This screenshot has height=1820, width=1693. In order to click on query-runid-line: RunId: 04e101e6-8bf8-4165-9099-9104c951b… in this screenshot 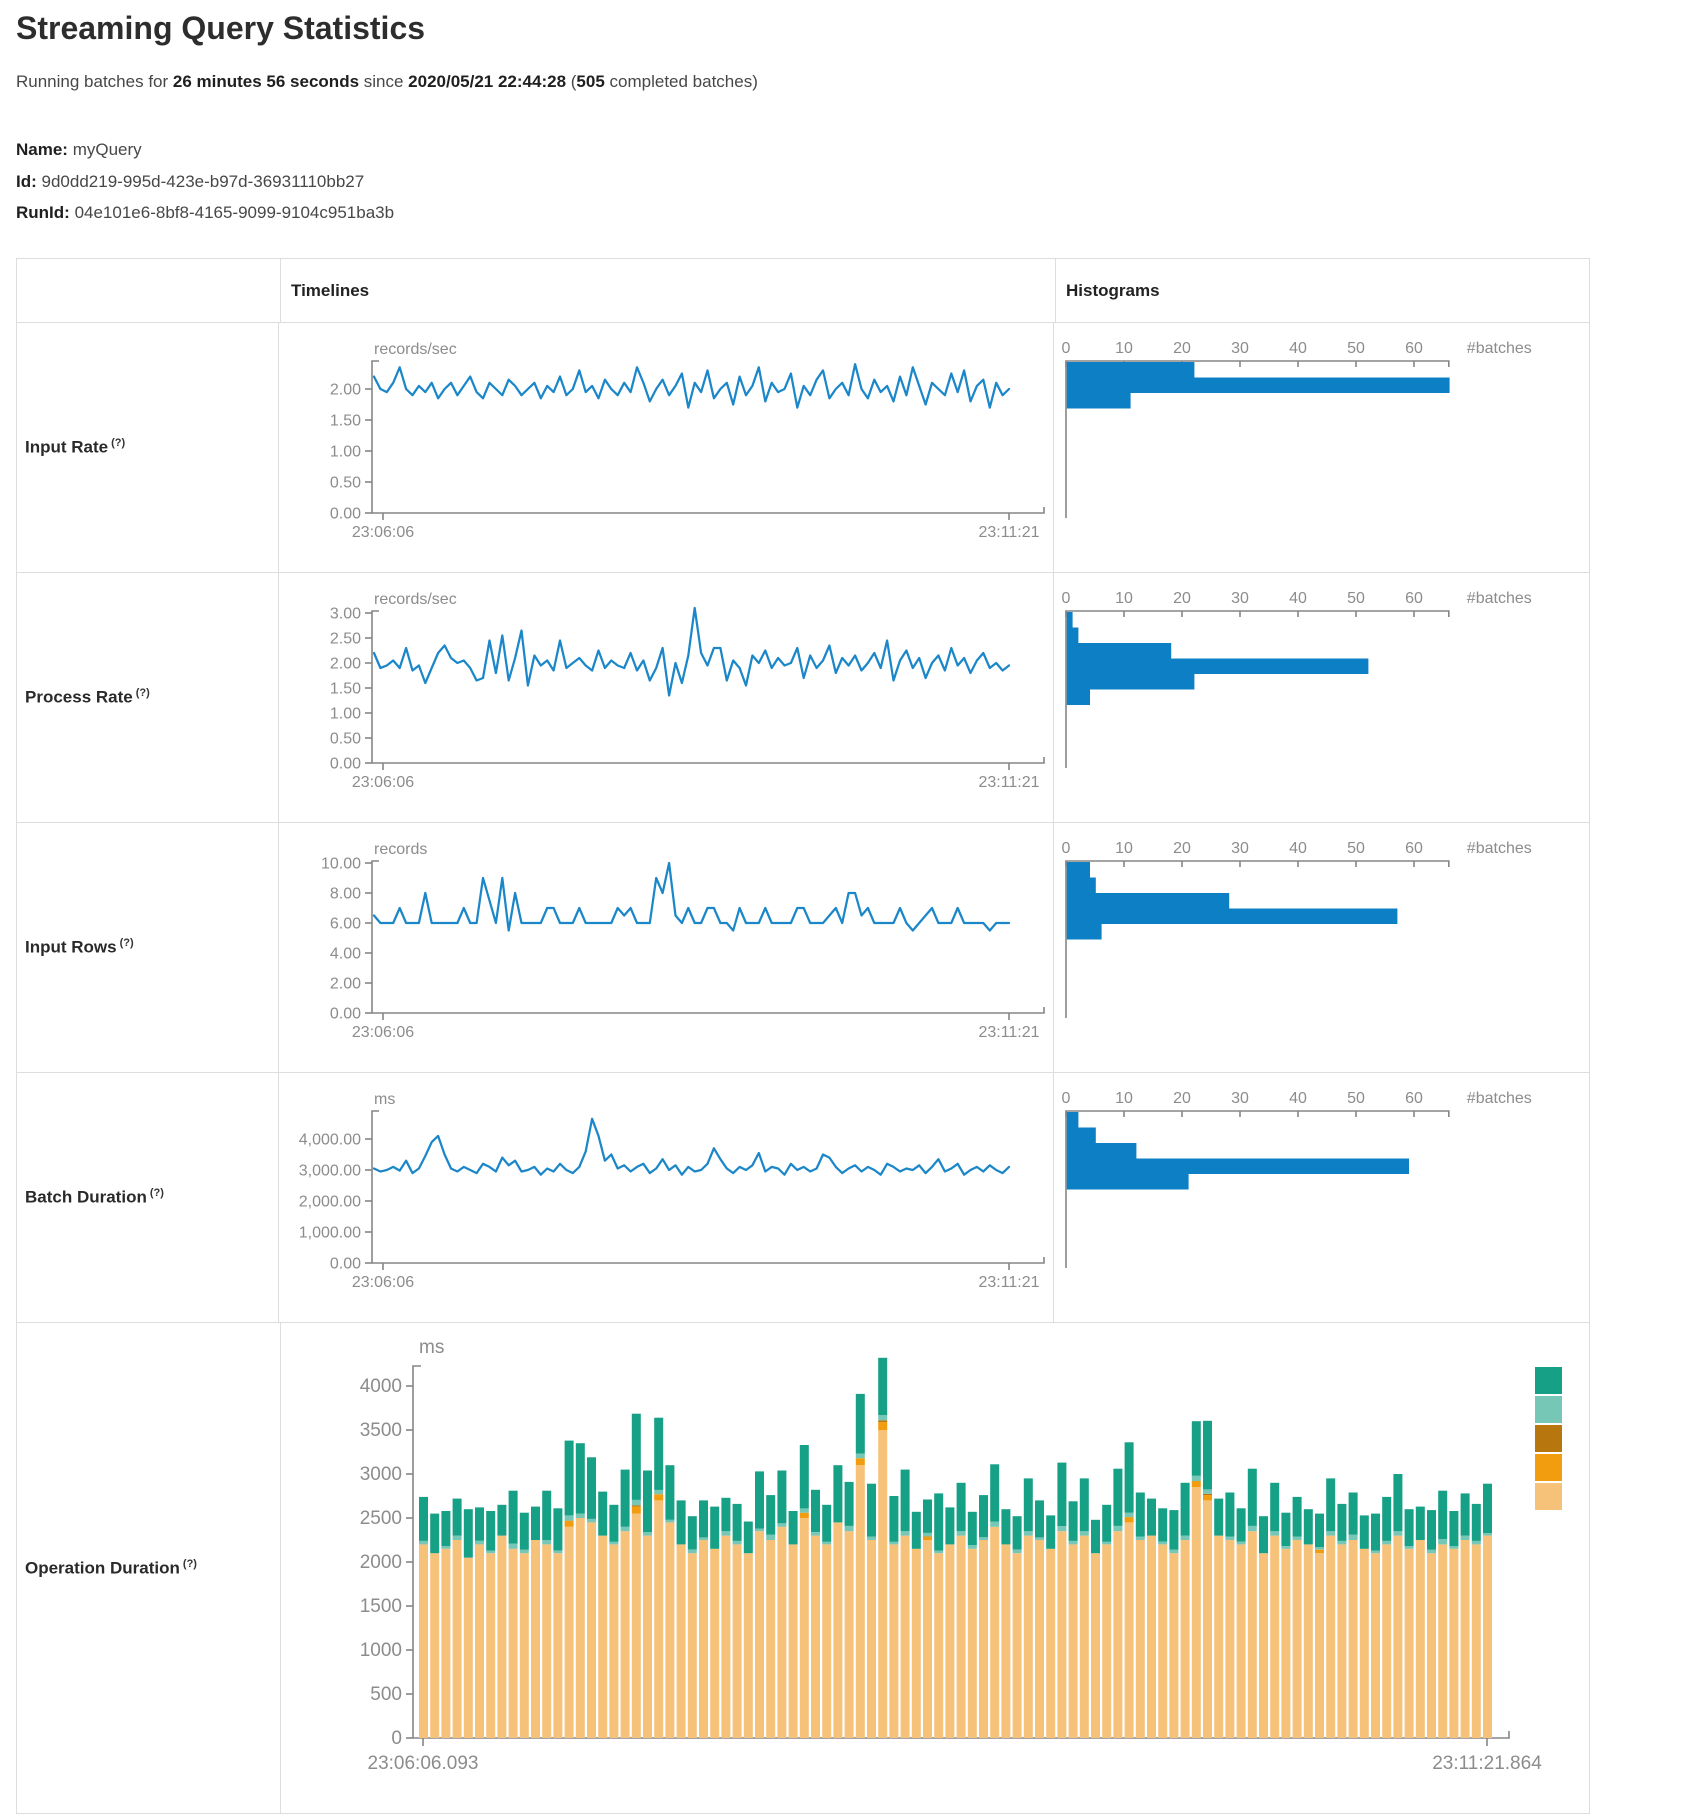, I will do `click(205, 213)`.